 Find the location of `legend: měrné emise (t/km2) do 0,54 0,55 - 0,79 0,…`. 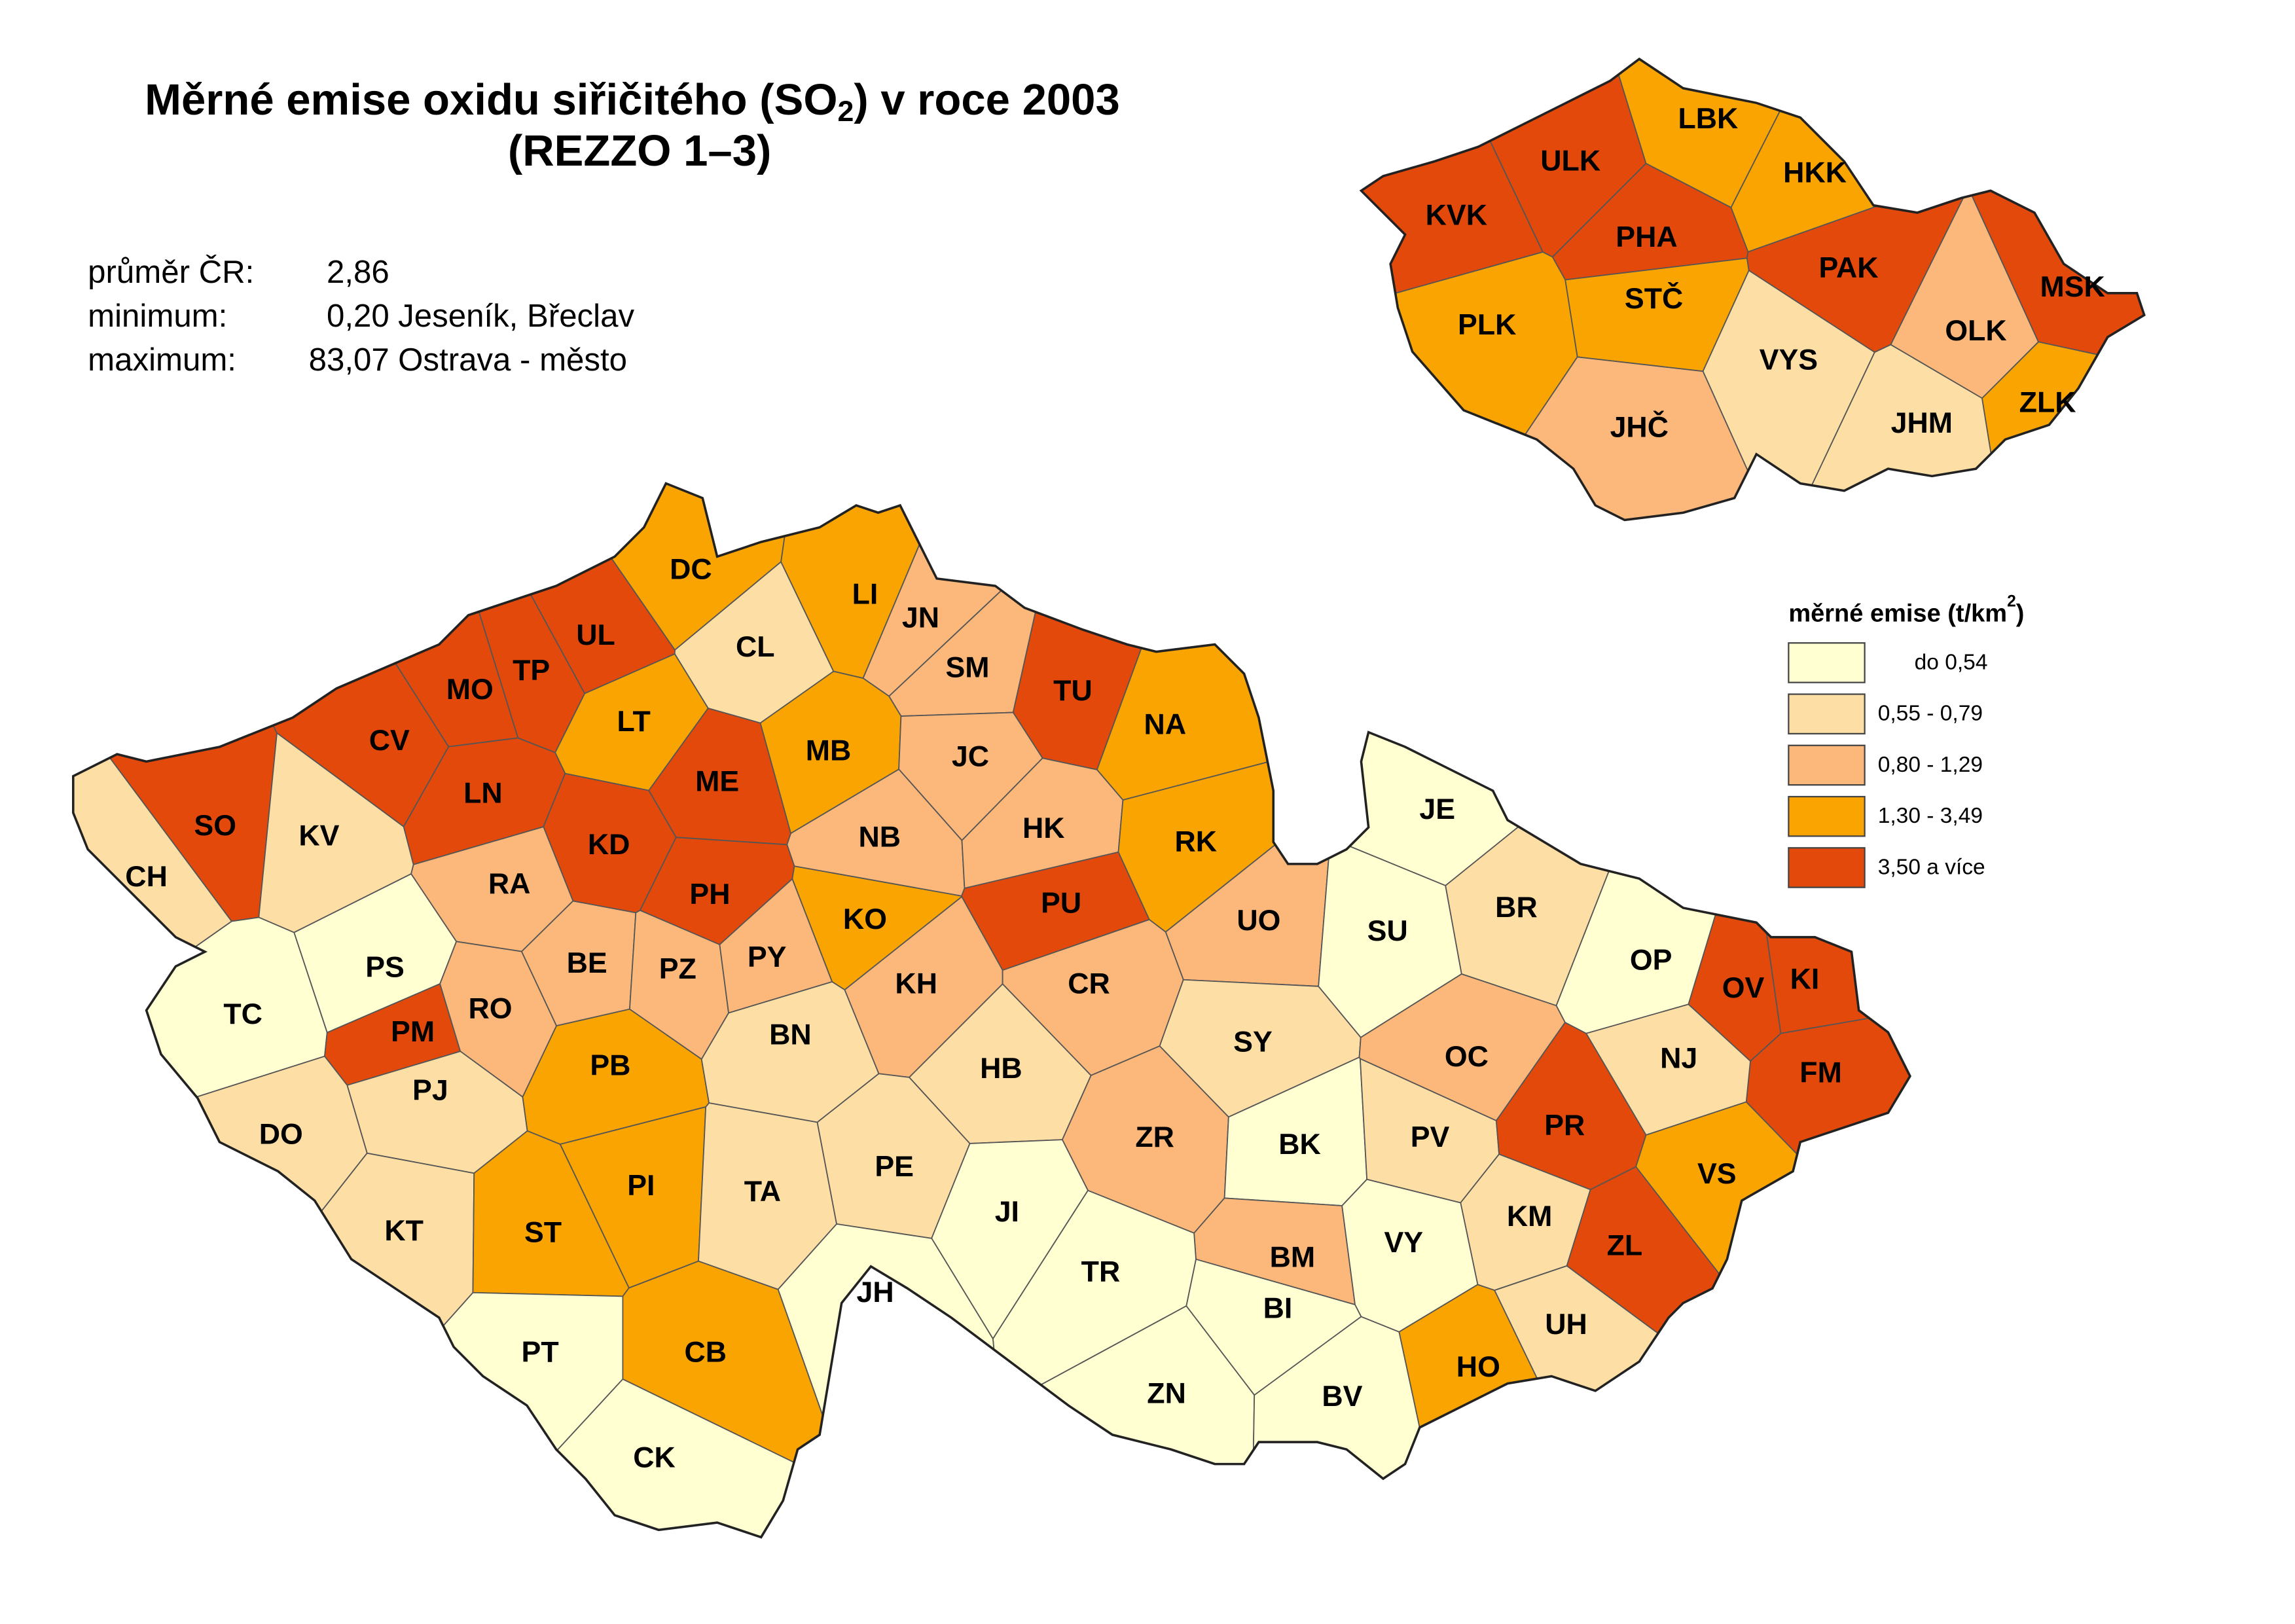

legend: měrné emise (t/km2) do 0,54 0,55 - 0,79 0,… is located at coordinates (1906, 740).